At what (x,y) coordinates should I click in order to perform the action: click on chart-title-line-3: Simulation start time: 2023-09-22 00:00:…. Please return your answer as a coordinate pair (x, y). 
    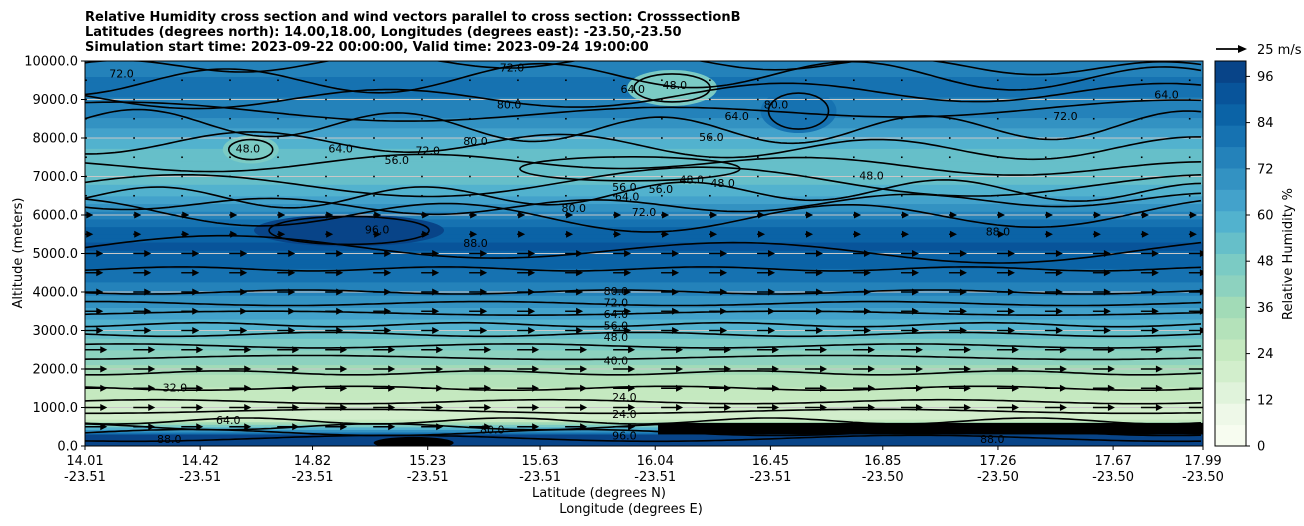
    Looking at the image, I should click on (367, 47).